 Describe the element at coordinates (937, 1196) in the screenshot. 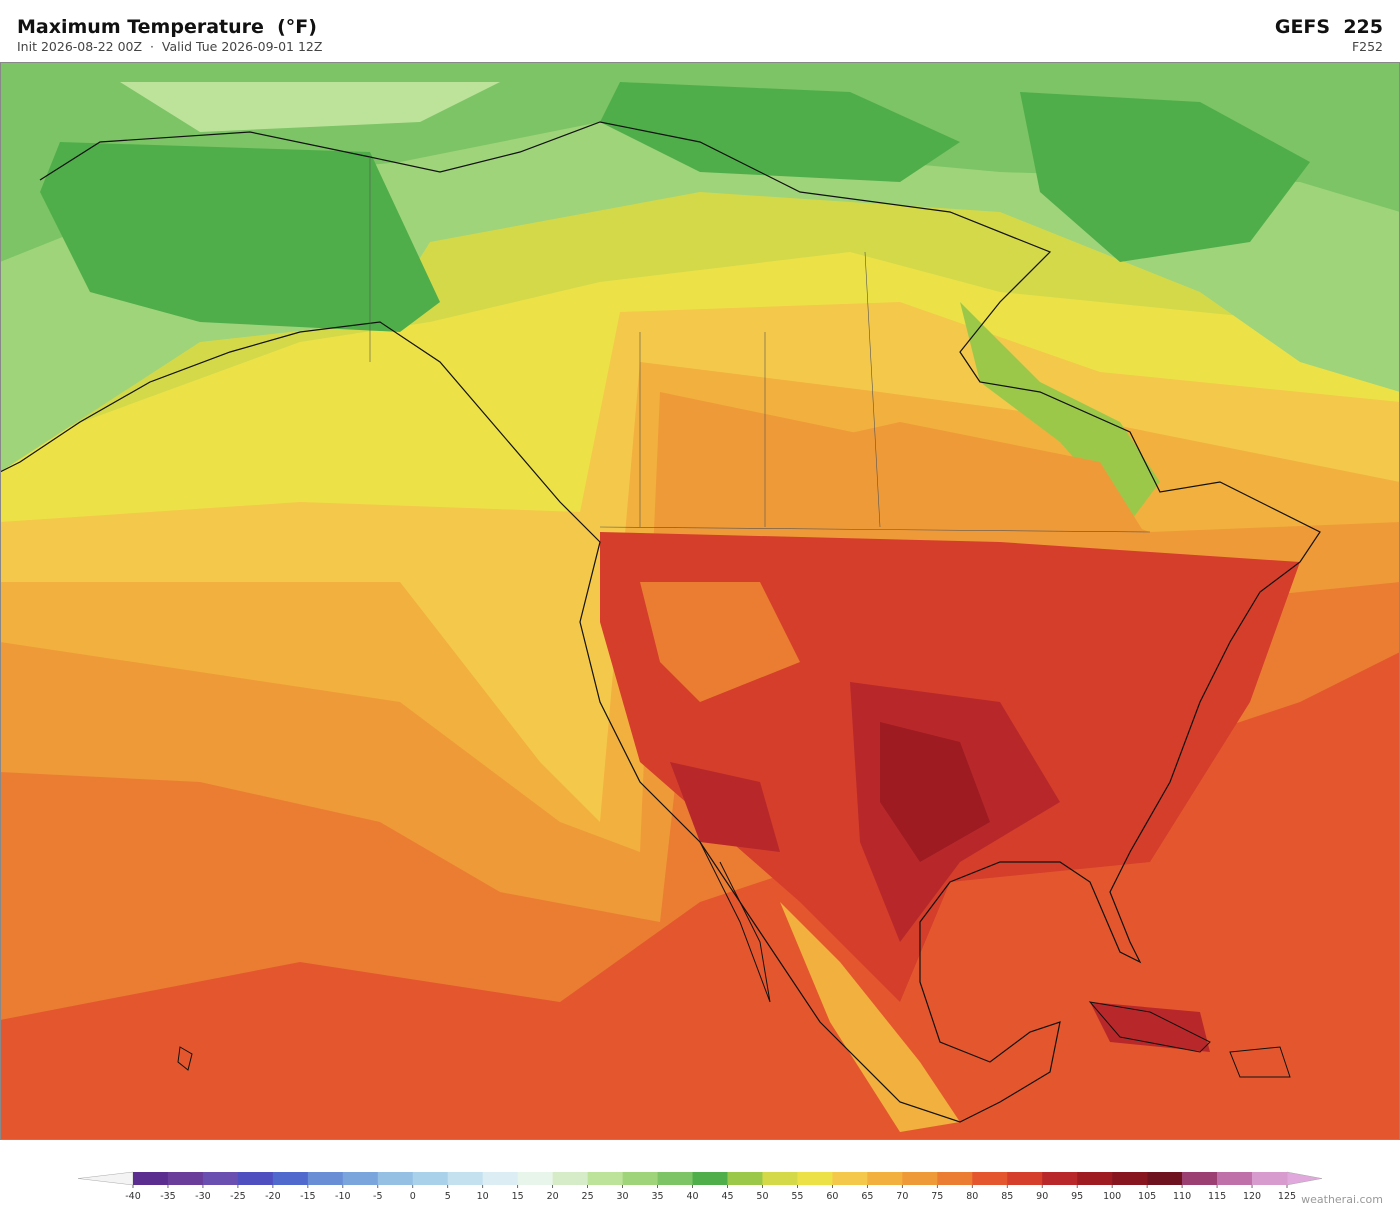

I see `colorbar-tick-label: 75` at that location.